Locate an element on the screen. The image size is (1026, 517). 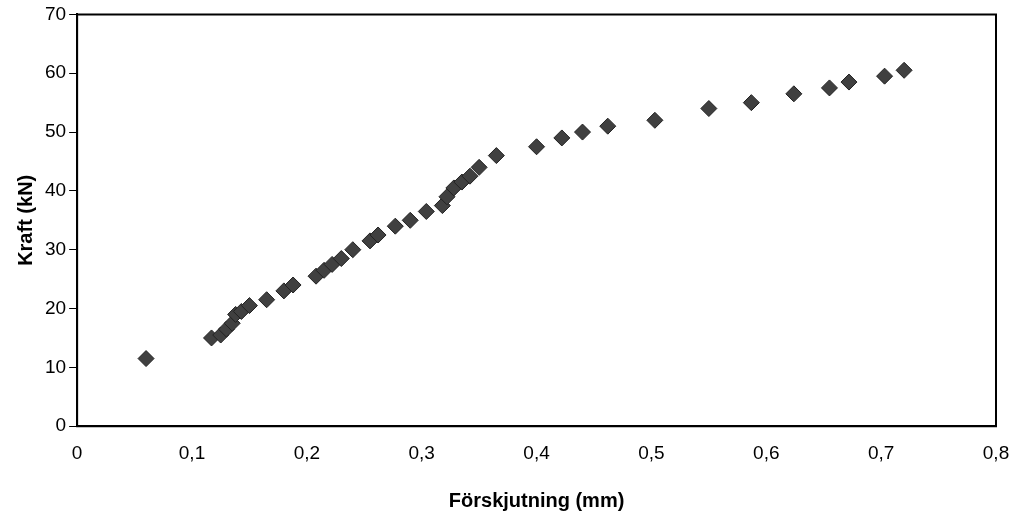
y-tick-label: 30 is located at coordinates (55, 248).